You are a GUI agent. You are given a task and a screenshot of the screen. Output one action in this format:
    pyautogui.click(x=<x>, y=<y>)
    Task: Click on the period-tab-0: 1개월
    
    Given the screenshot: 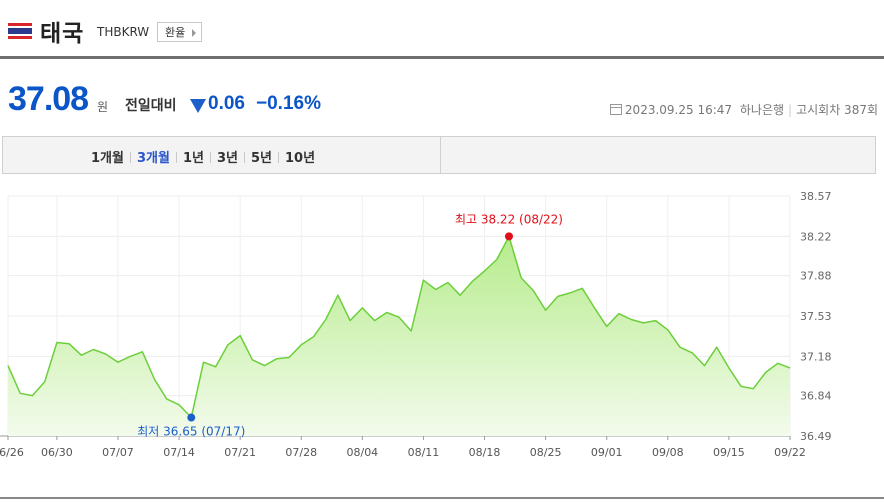 What is the action you would take?
    pyautogui.click(x=107, y=158)
    